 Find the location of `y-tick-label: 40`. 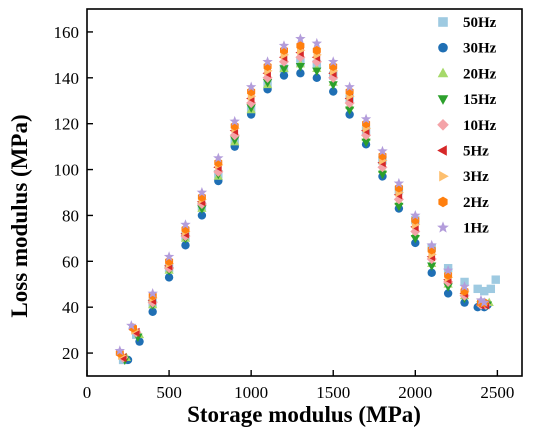

y-tick-label: 40 is located at coordinates (70, 307).